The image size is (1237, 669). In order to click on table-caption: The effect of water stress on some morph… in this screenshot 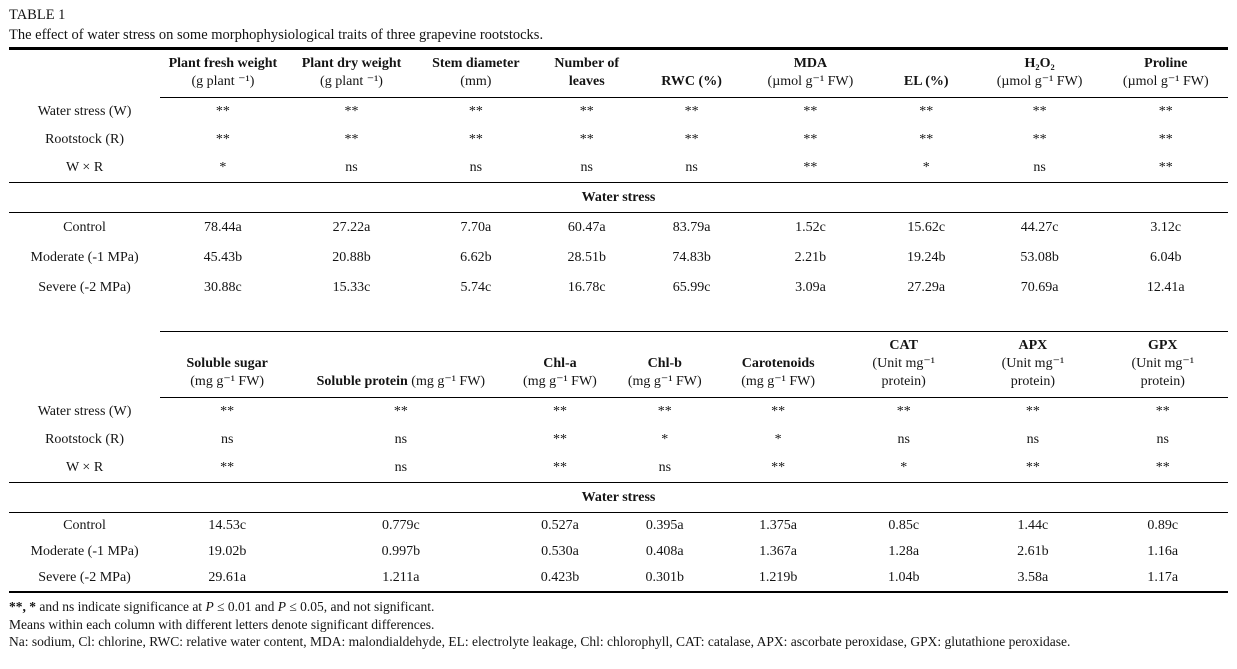, I will do `click(276, 35)`.